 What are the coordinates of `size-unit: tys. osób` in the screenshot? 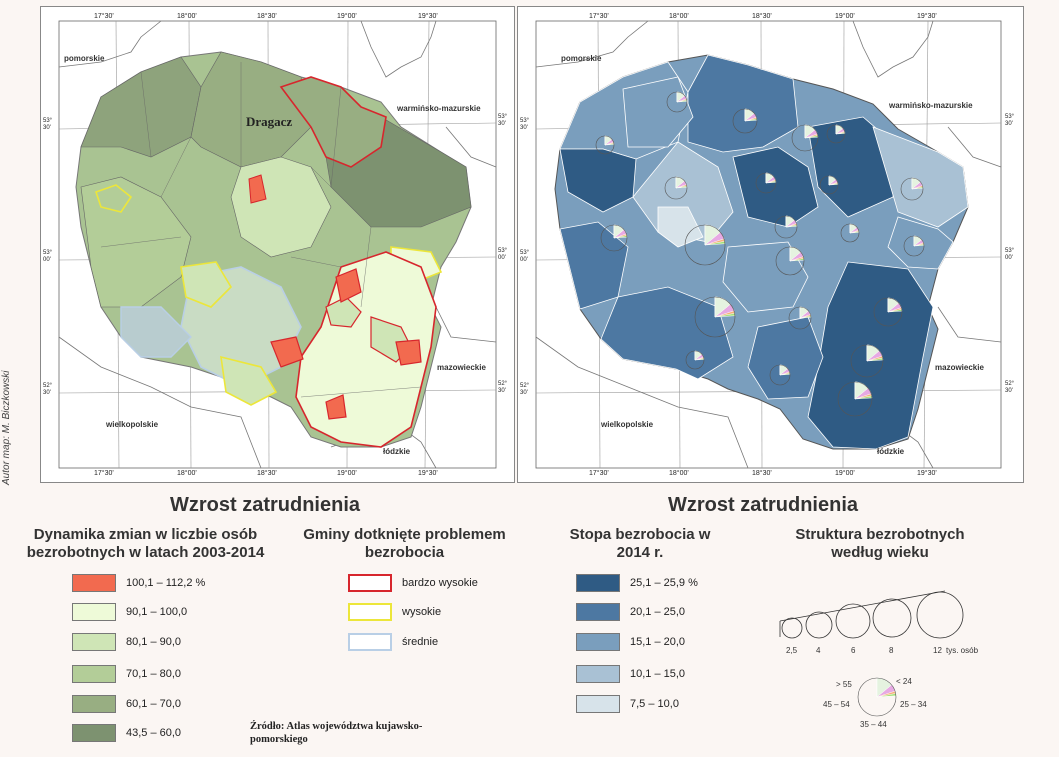 It's located at (962, 650).